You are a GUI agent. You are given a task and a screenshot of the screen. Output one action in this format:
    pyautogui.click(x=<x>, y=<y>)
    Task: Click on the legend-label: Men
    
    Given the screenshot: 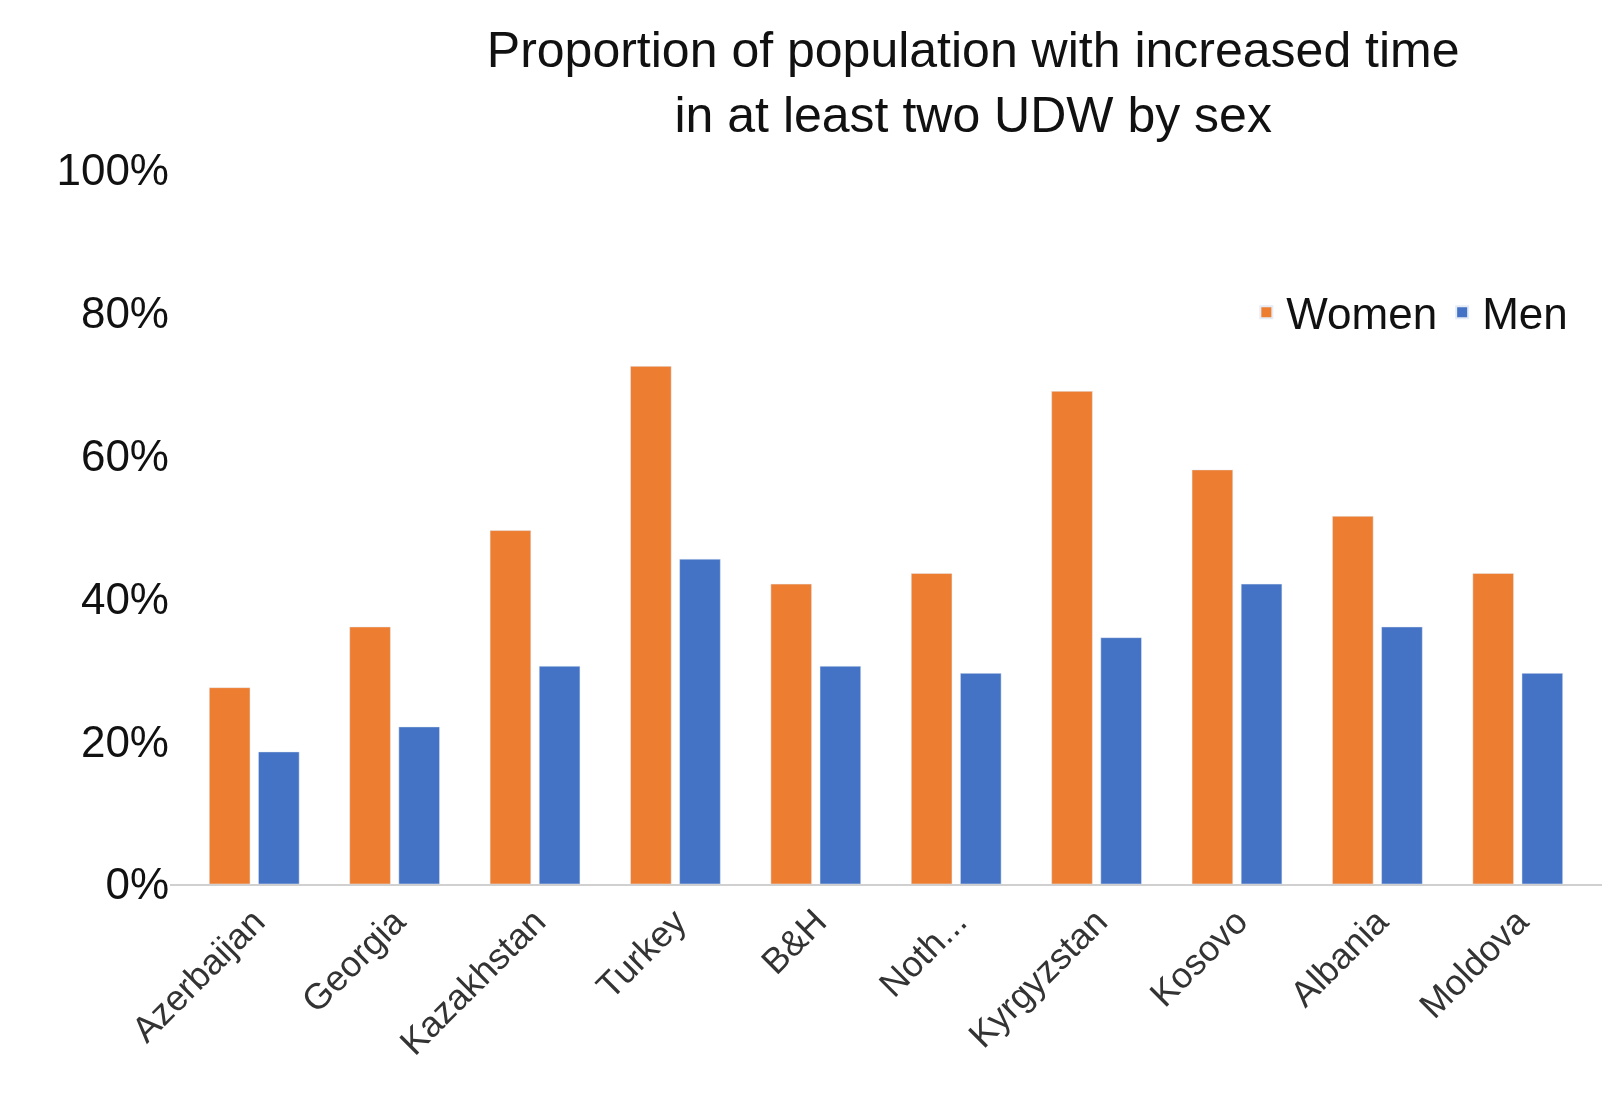 What is the action you would take?
    pyautogui.click(x=1525, y=314)
    